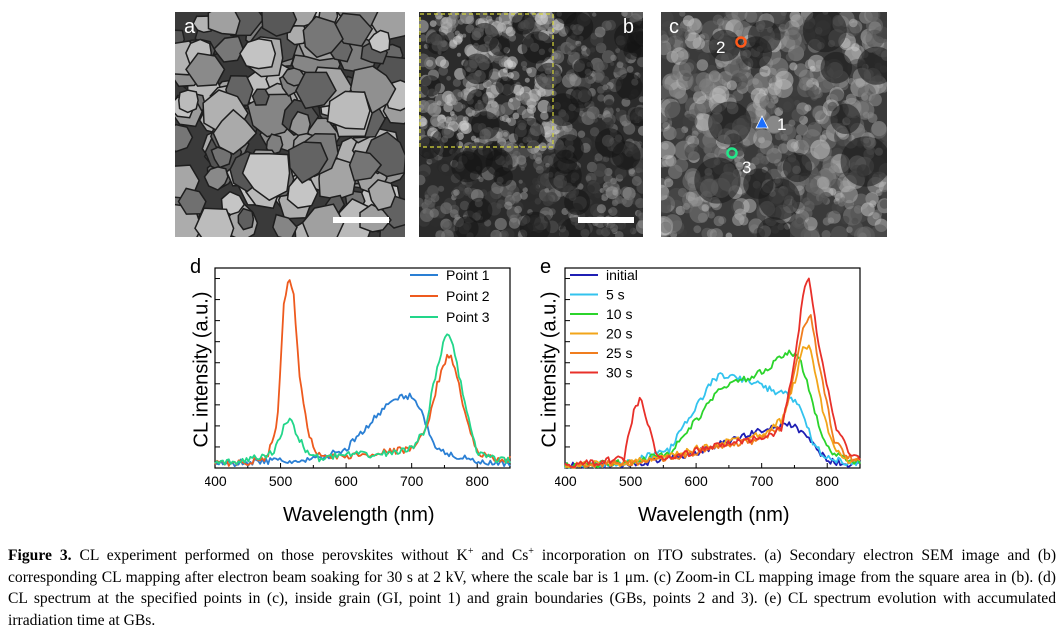 The width and height of the screenshot is (1062, 634). Describe the element at coordinates (468, 296) in the screenshot. I see `legend-label: Point 2` at that location.